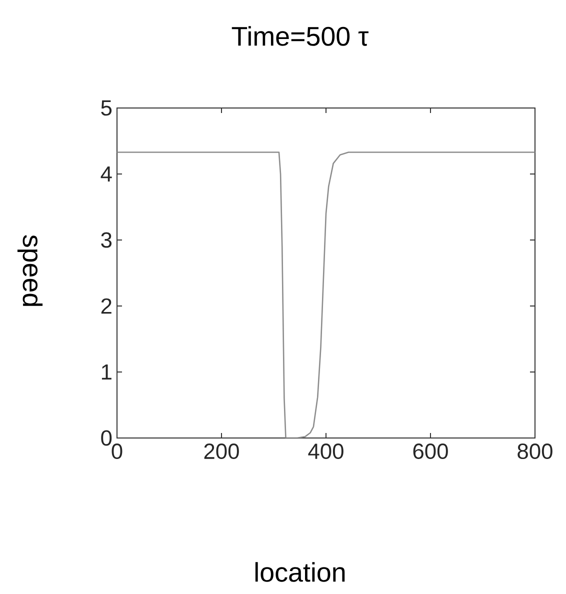 This screenshot has width=566, height=594. I want to click on y-tick-label: 1, so click(107, 372).